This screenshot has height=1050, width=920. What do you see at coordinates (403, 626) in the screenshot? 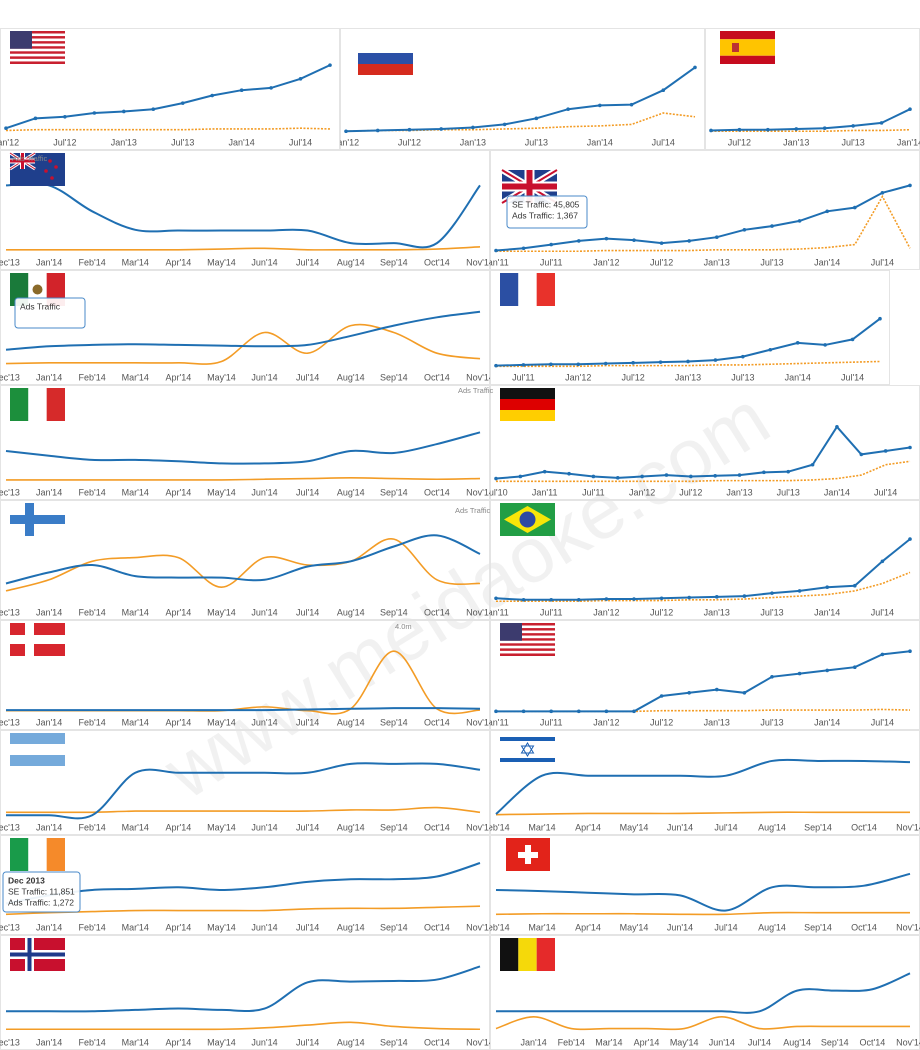
I see `annotation: 4.0m` at bounding box center [403, 626].